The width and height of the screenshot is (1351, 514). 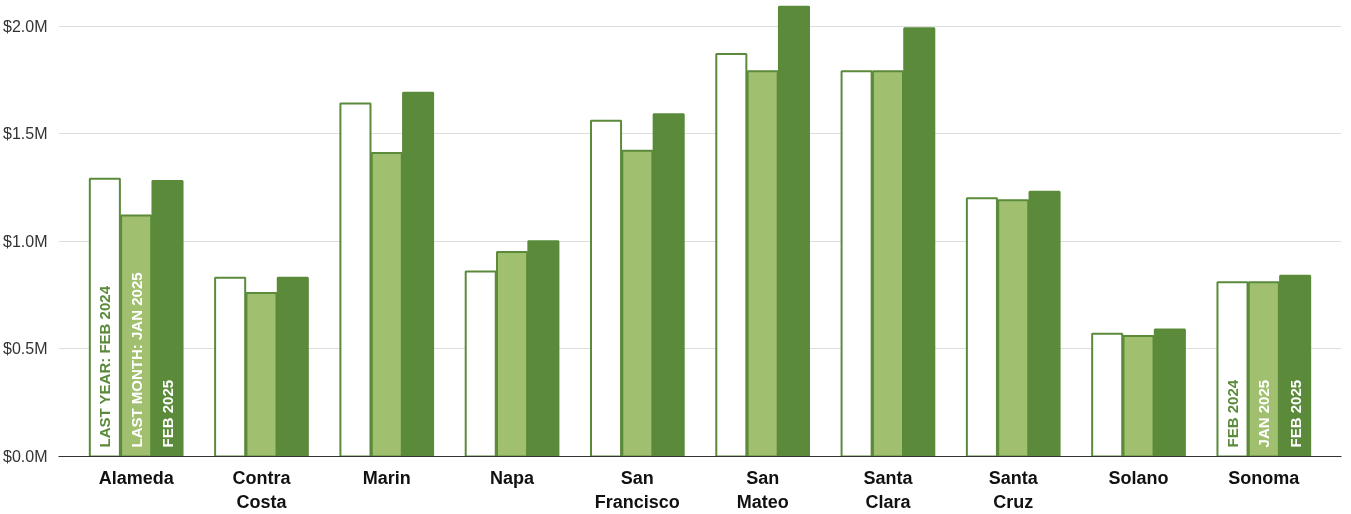 What do you see at coordinates (25, 349) in the screenshot?
I see `y-tick-label: $0.5M` at bounding box center [25, 349].